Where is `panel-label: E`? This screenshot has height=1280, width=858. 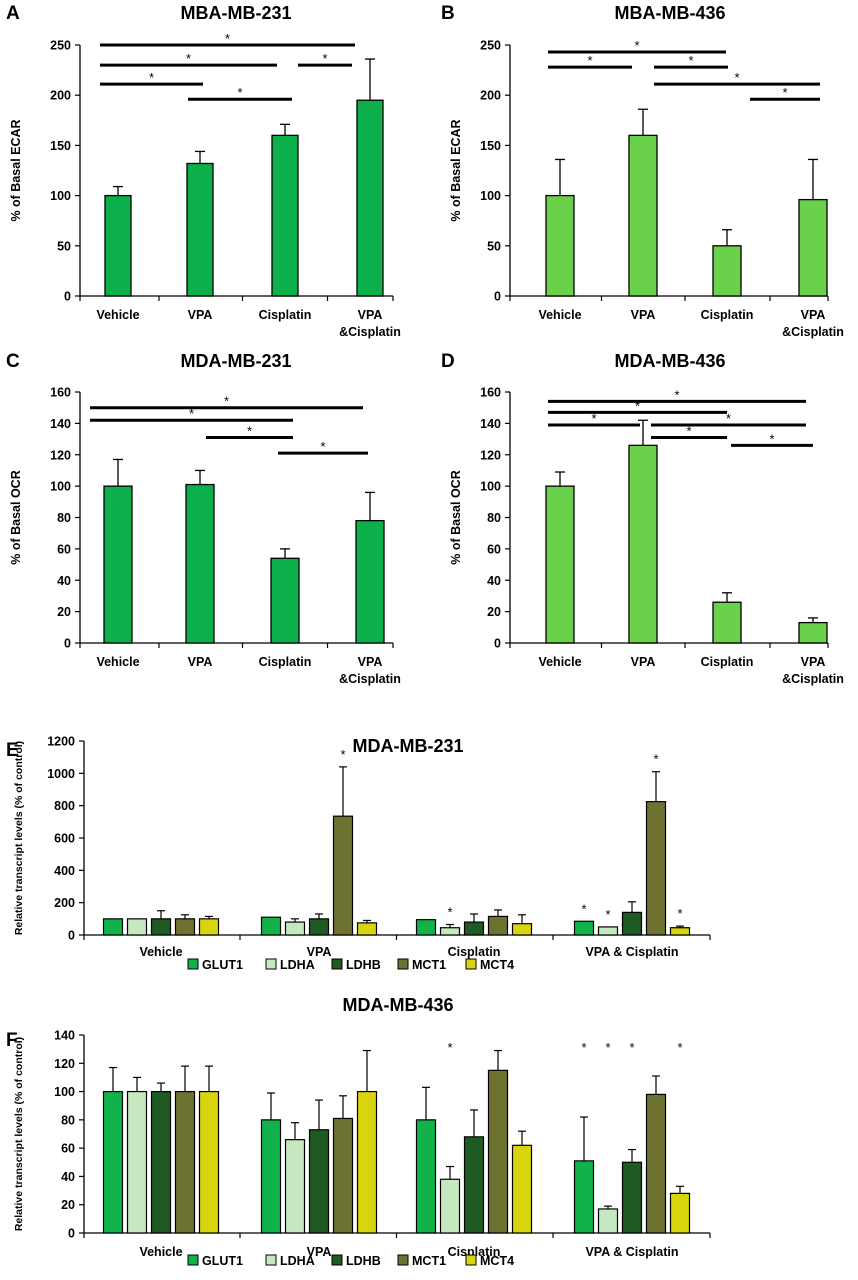
panel-label: E is located at coordinates (12, 750).